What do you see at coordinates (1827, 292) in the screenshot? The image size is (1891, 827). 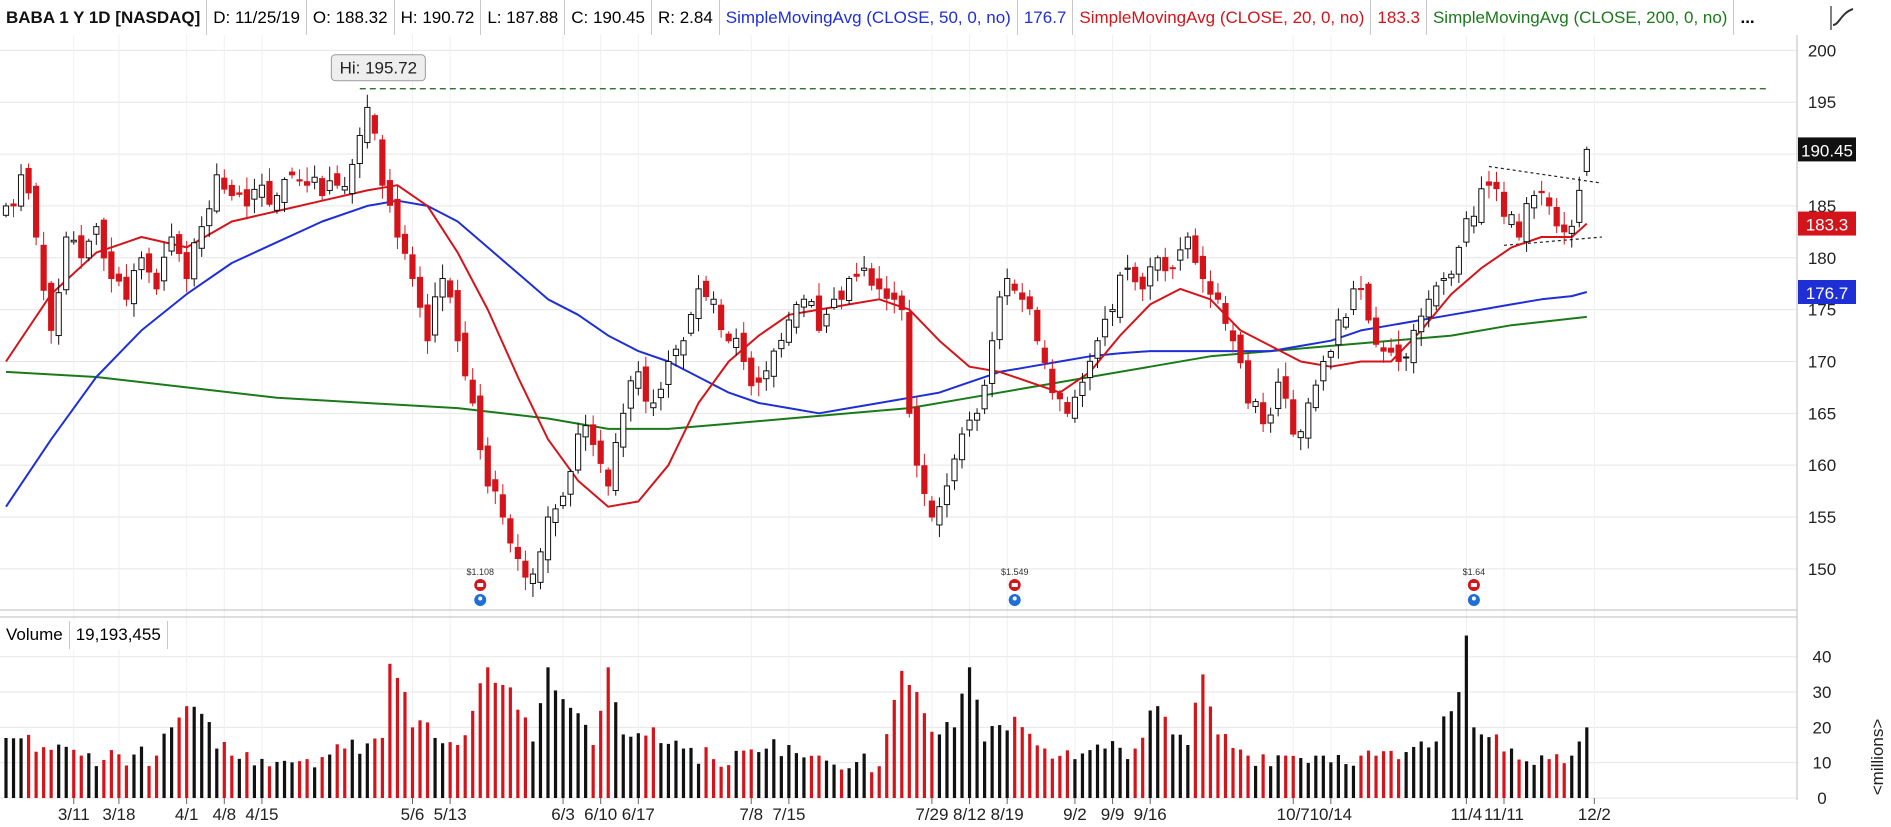 I see `sma50-price-tag-box` at bounding box center [1827, 292].